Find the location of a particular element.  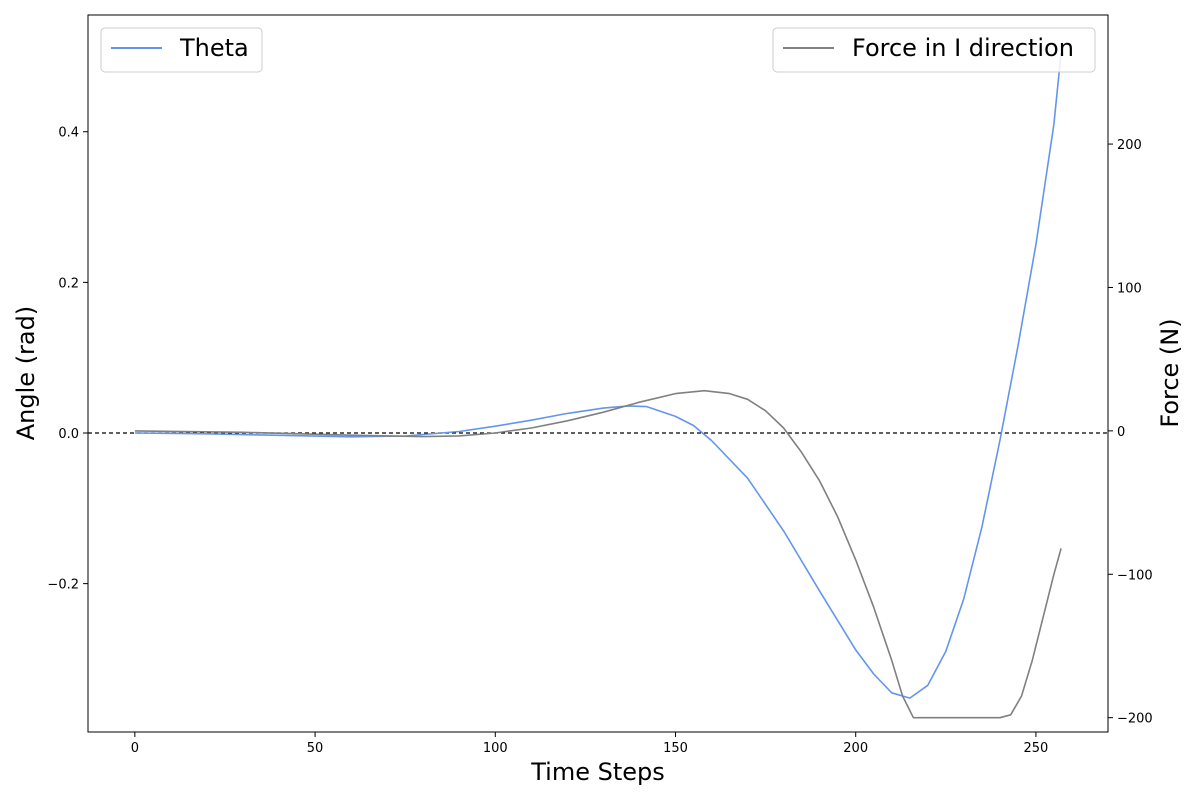

legend-force-label: Force in I direction is located at coordinates (963, 48).